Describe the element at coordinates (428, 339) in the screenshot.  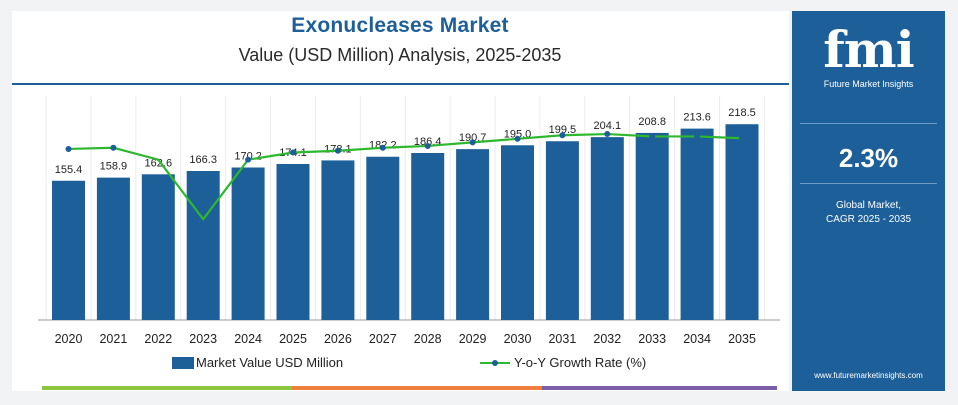
I see `x-tick-label-2028: 2028` at that location.